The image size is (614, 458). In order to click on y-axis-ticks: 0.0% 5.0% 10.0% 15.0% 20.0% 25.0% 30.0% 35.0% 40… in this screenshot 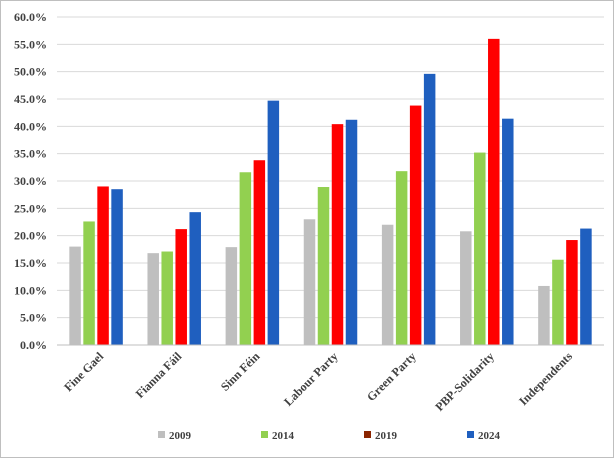, I will do `click(30, 181)`.